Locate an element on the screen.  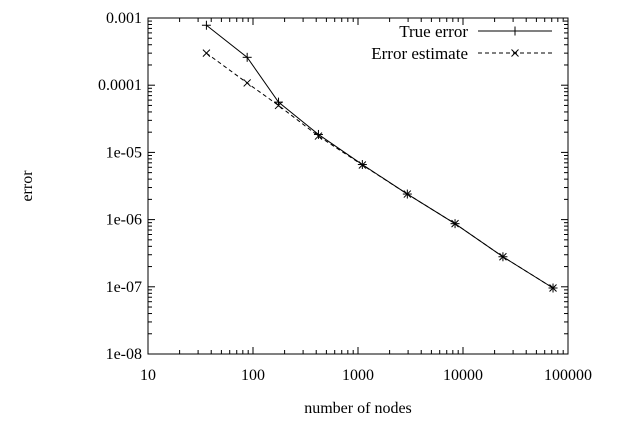
legend-label: True error is located at coordinates (433, 31).